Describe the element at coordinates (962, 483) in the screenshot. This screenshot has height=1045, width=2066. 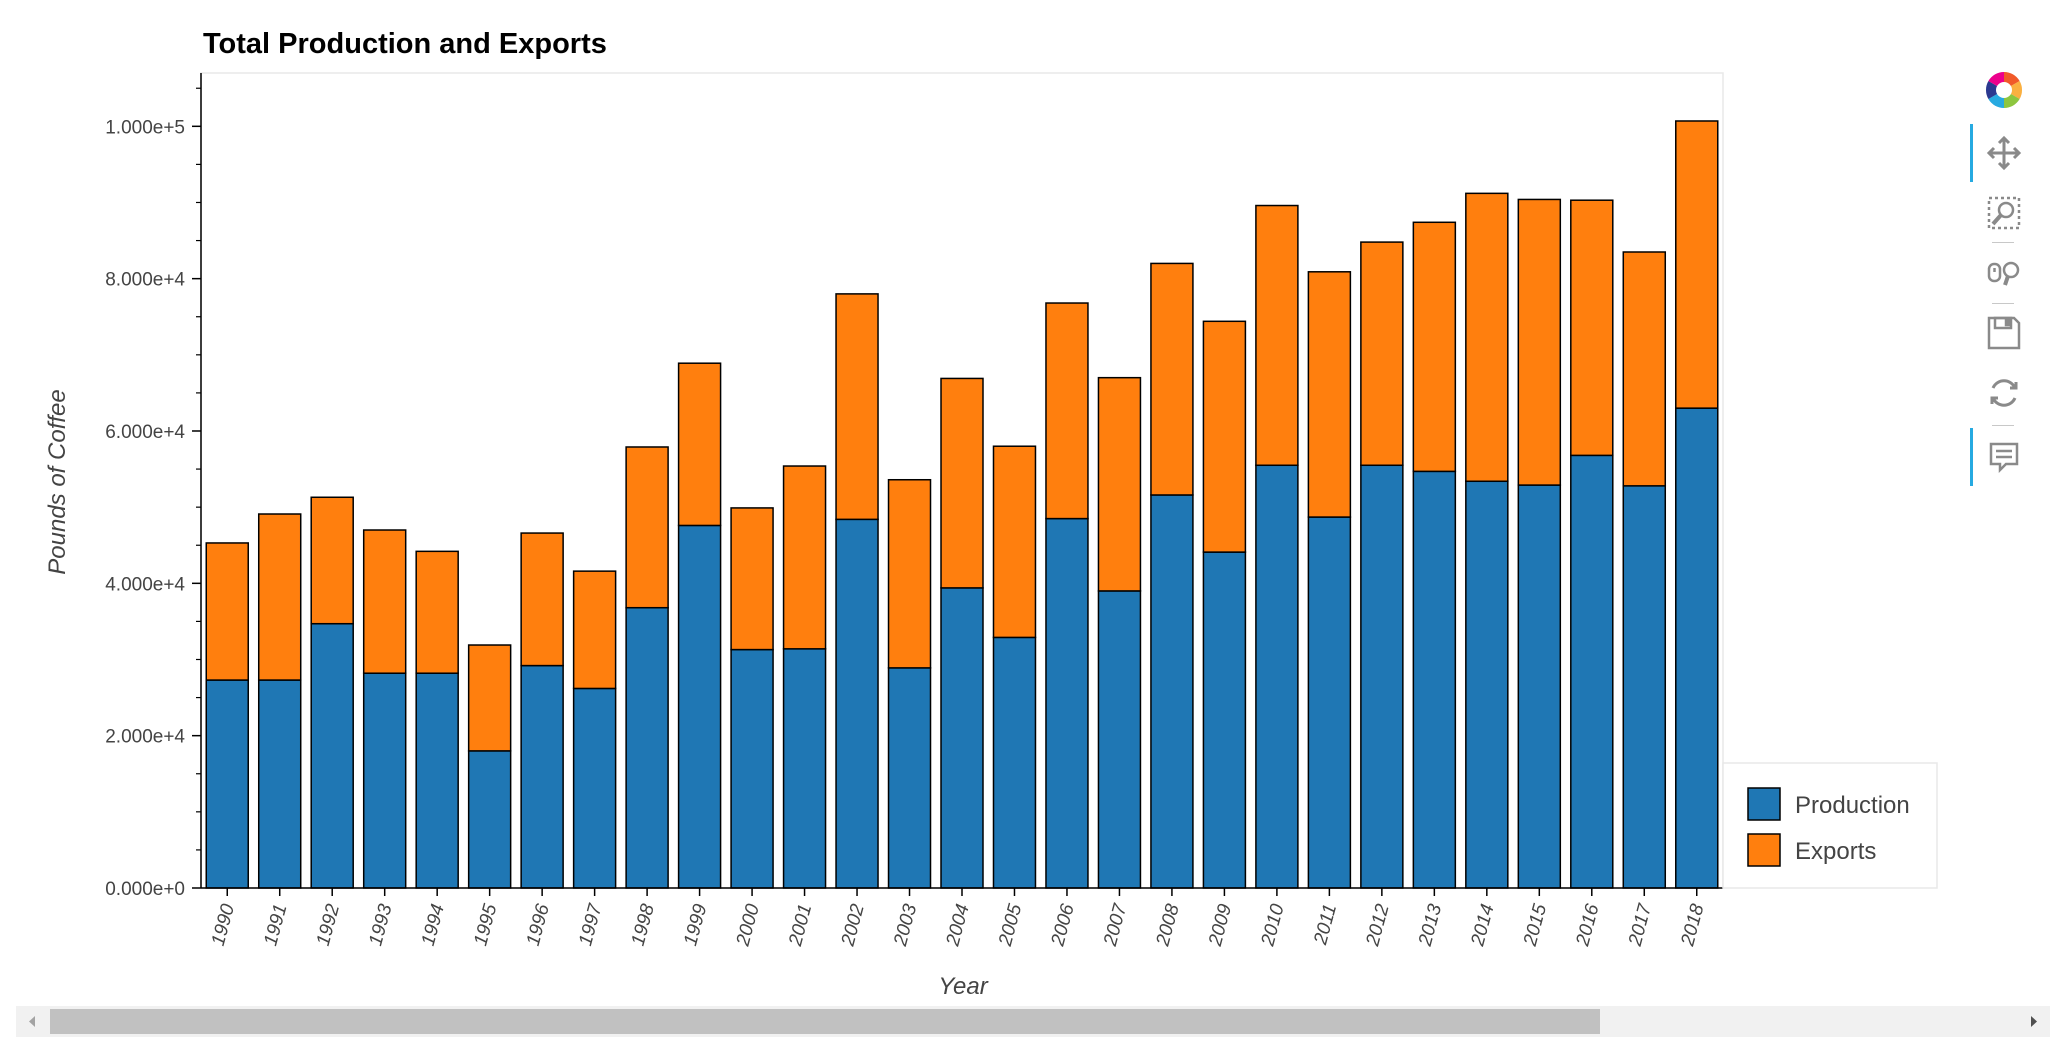
I see `bar-exports-2004` at that location.